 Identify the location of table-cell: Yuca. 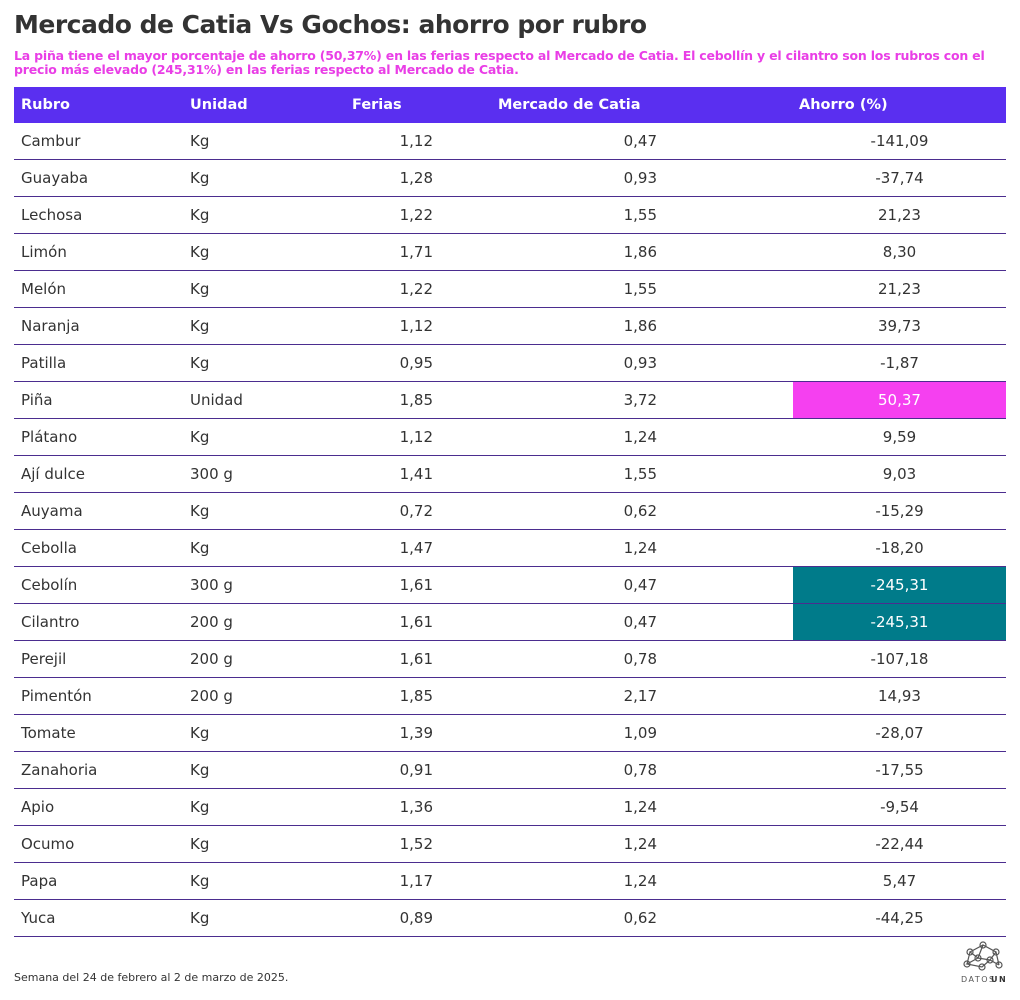
(38, 918).